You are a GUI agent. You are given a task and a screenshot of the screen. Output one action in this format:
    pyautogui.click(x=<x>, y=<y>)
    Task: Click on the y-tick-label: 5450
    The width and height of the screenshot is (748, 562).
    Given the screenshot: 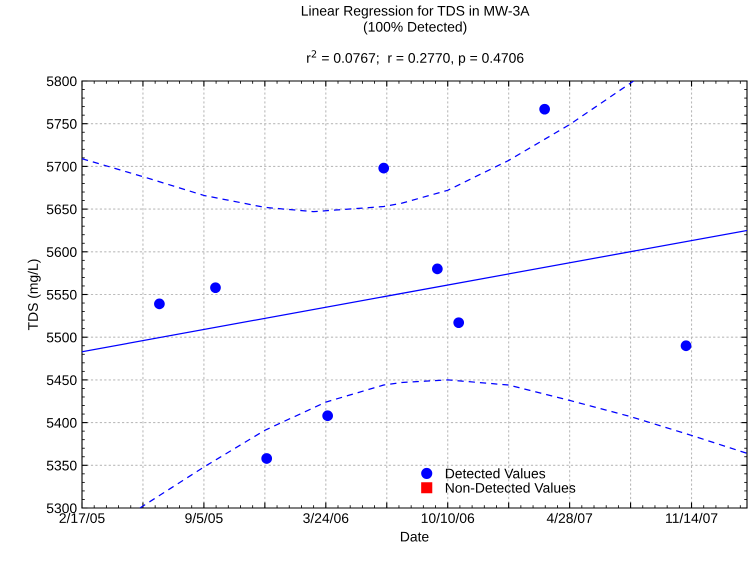 What is the action you would take?
    pyautogui.click(x=61, y=380)
    